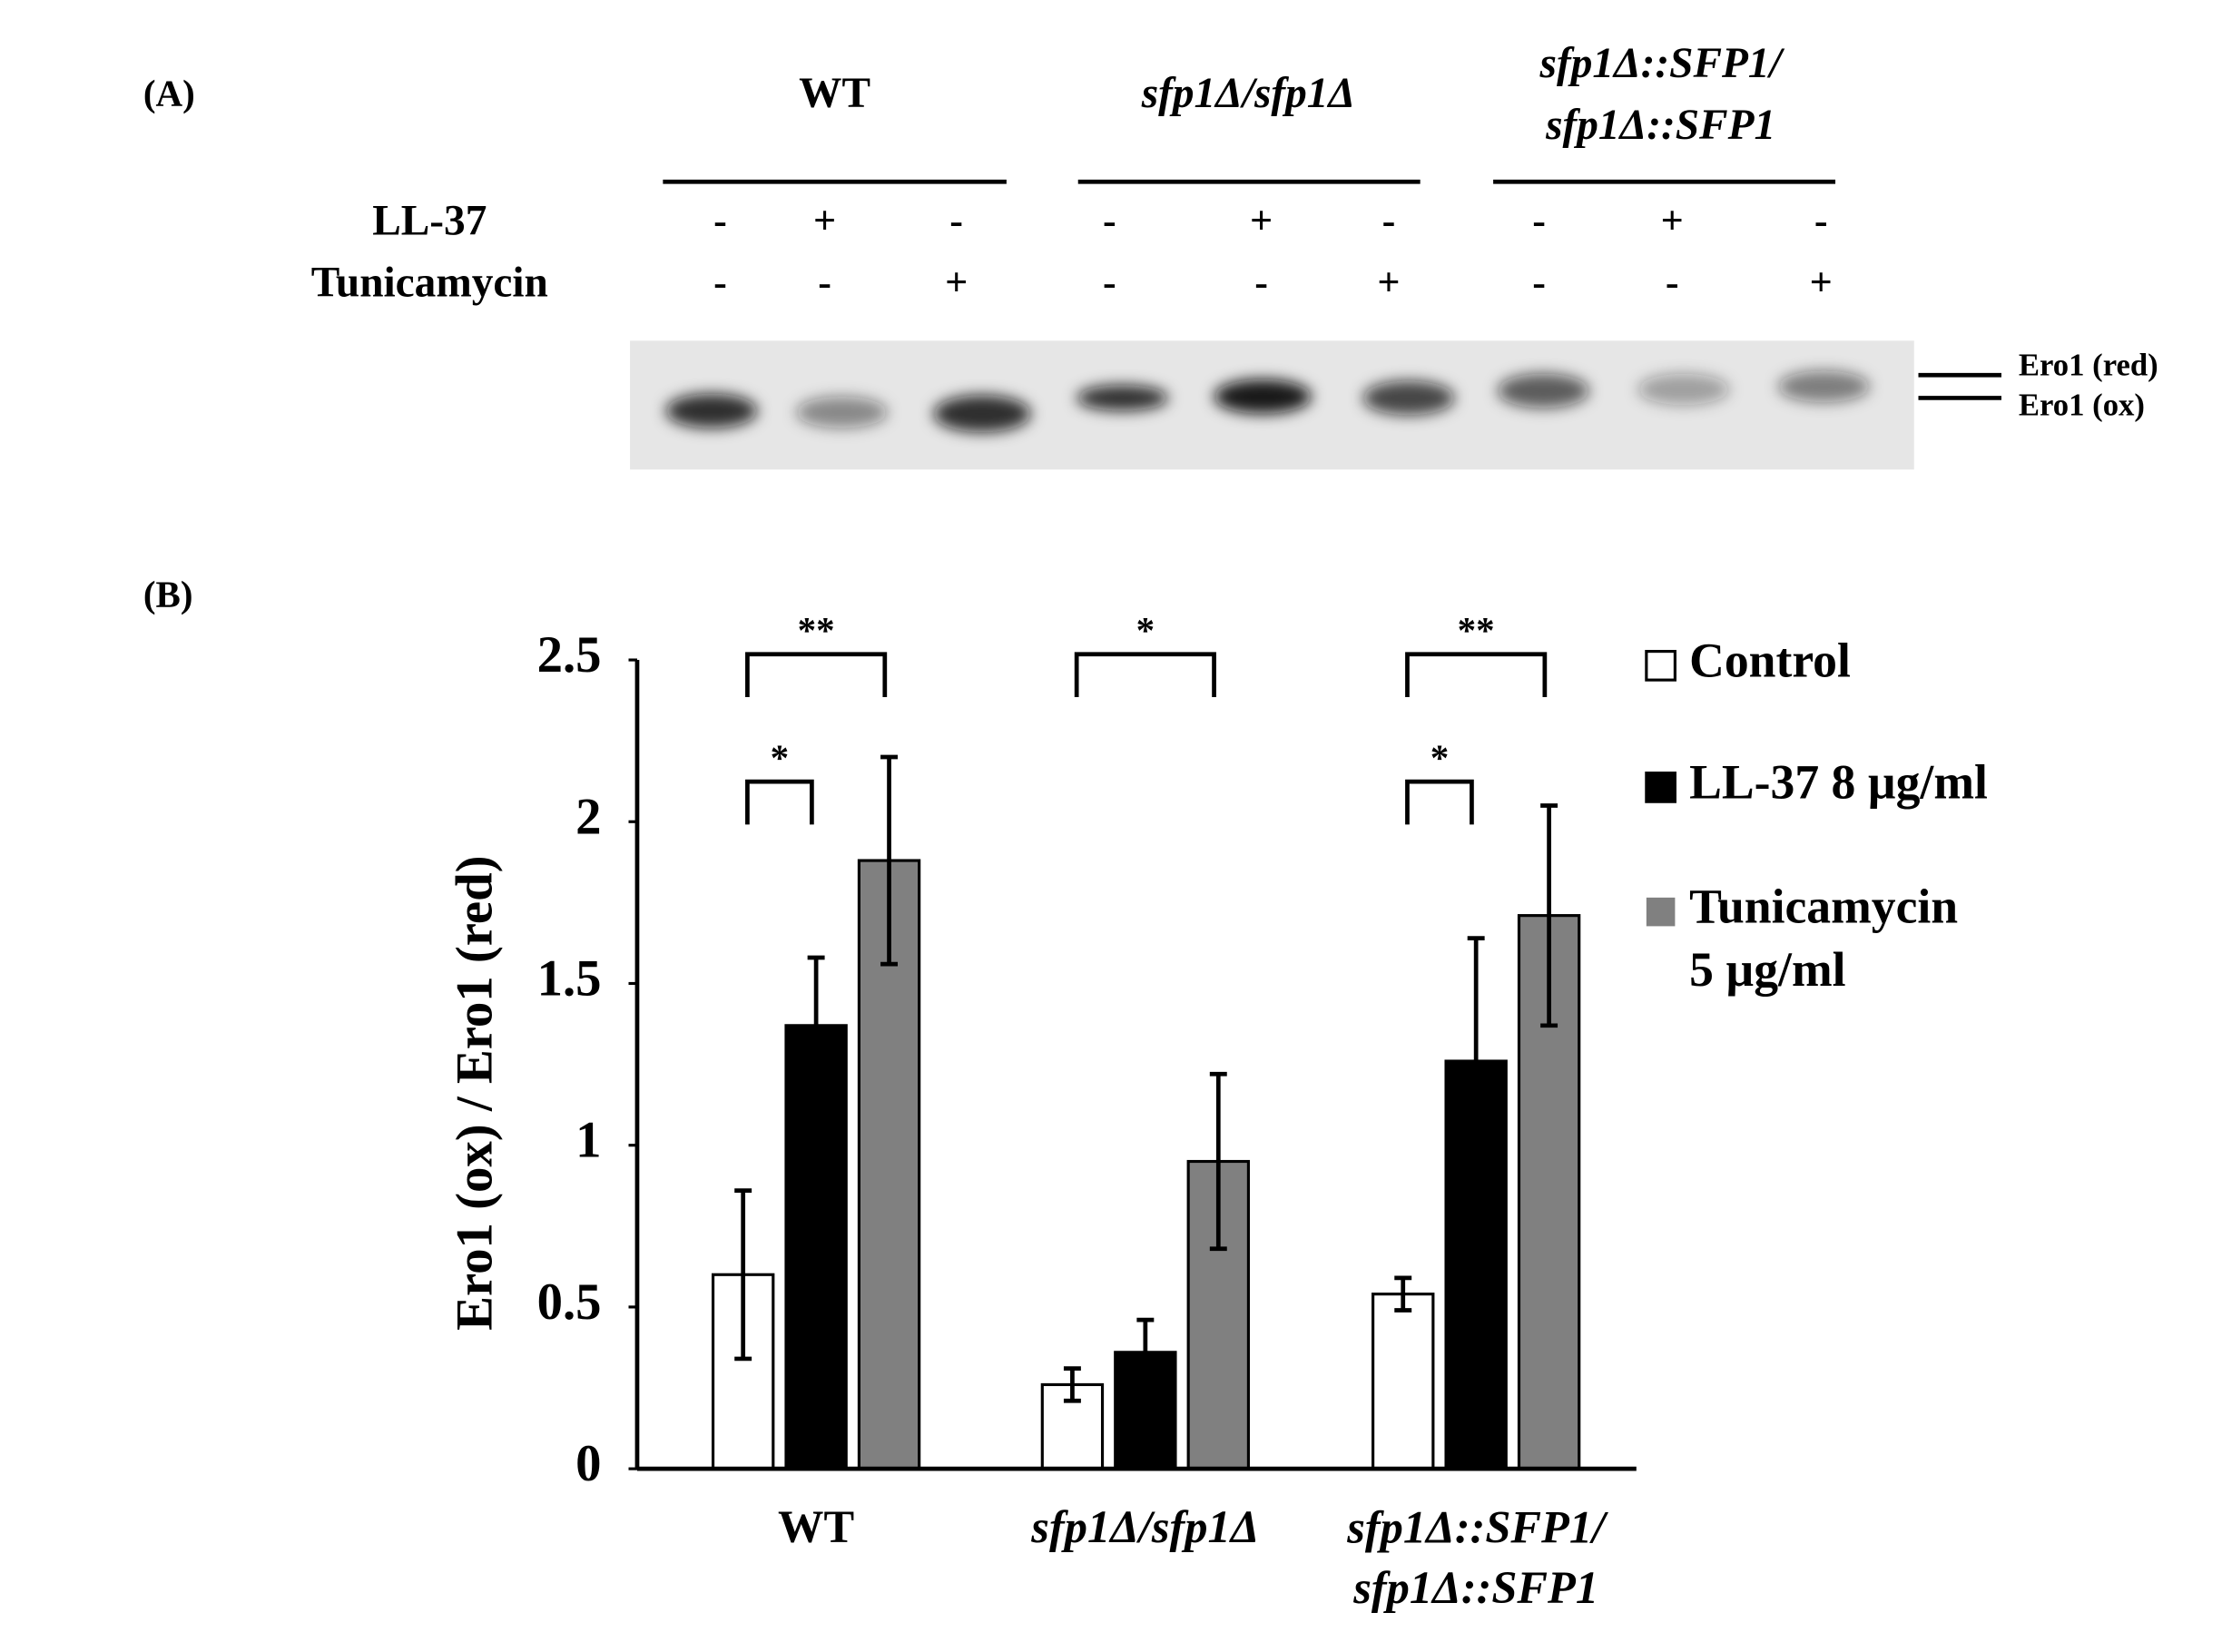 Image resolution: width=2222 pixels, height=1652 pixels. Describe the element at coordinates (169, 93) in the screenshot. I see `panel-label: (A)` at that location.